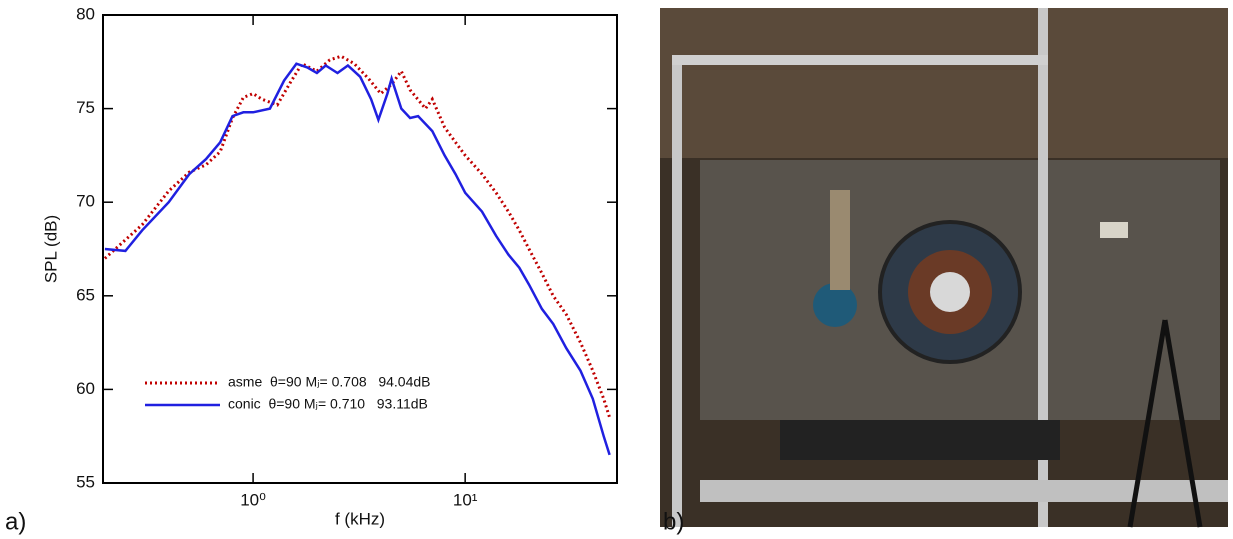  What do you see at coordinates (85, 107) in the screenshot?
I see `y-tick-label: 75` at bounding box center [85, 107].